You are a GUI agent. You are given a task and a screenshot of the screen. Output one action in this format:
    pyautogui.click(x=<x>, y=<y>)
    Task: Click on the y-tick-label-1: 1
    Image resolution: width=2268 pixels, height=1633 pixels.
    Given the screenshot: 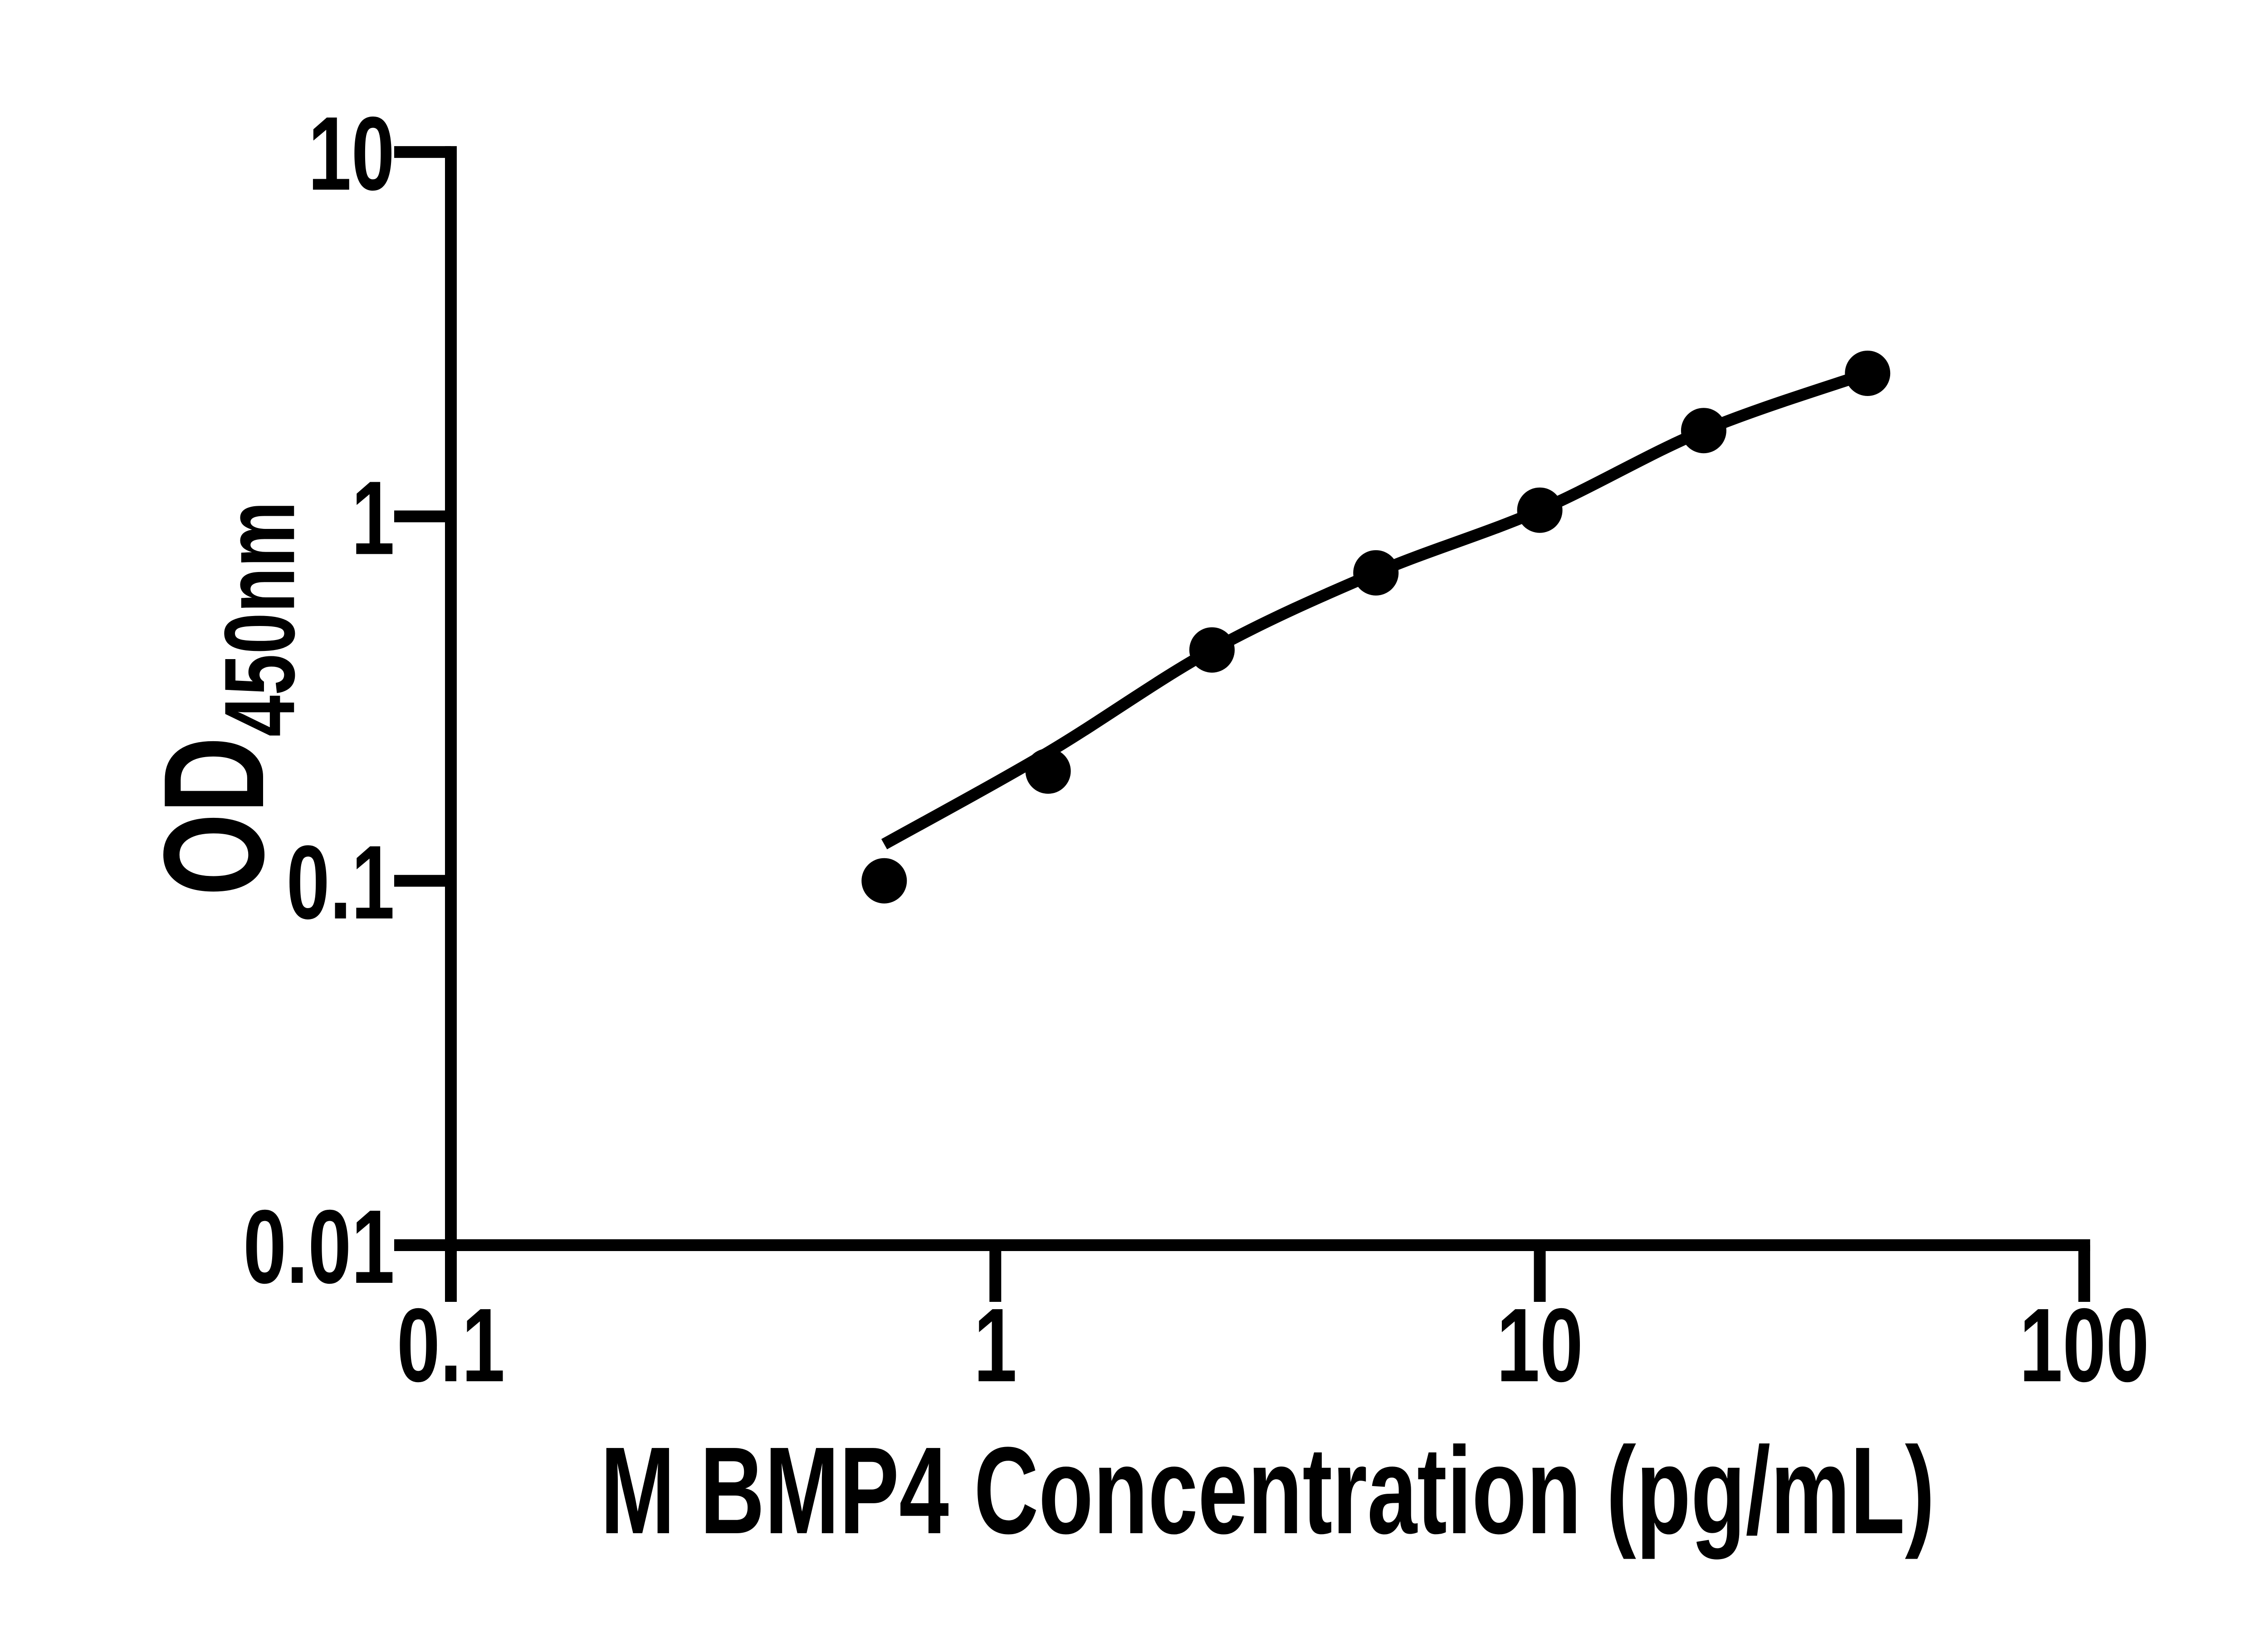 What is the action you would take?
    pyautogui.click(x=374, y=518)
    